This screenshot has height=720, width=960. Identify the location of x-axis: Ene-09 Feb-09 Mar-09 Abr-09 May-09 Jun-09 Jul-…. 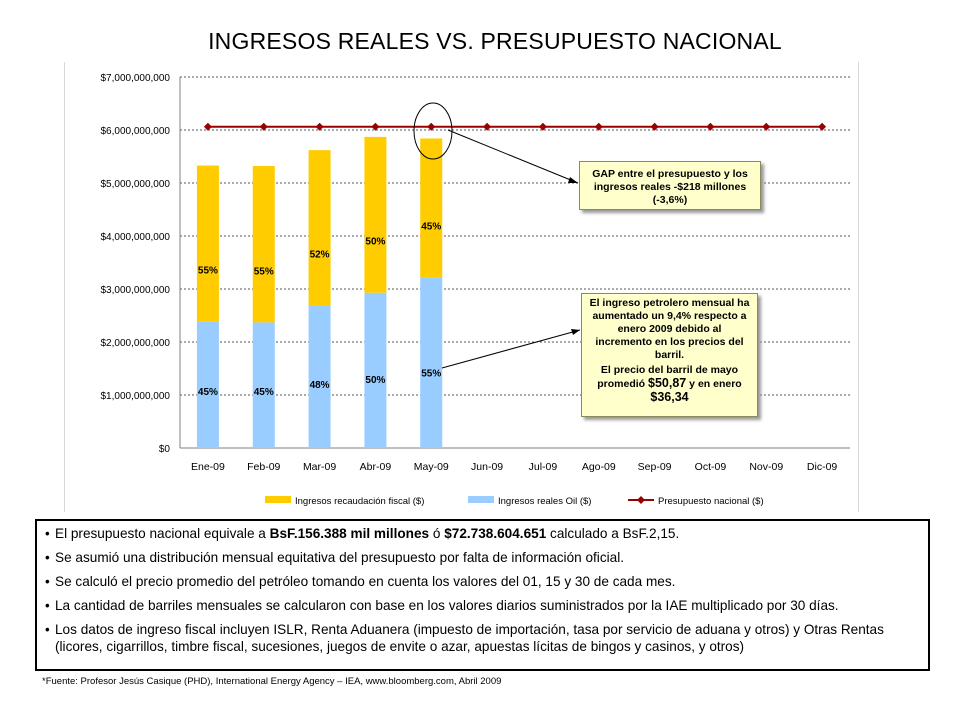
(515, 460).